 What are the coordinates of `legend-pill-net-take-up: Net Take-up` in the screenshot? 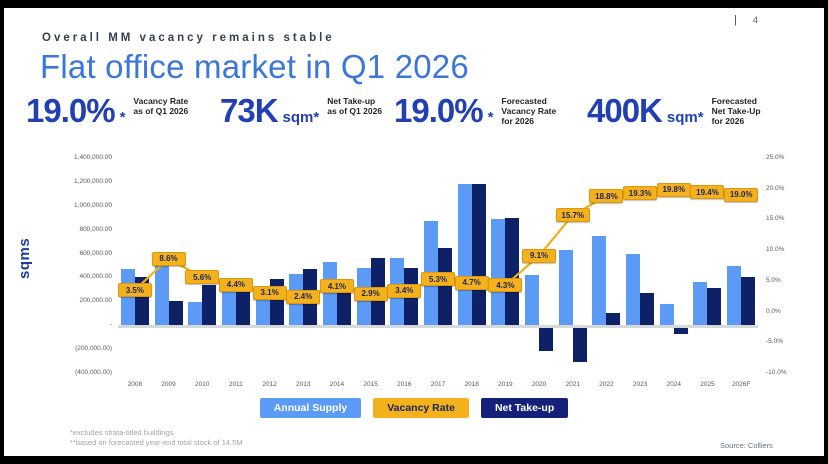 It's located at (524, 408).